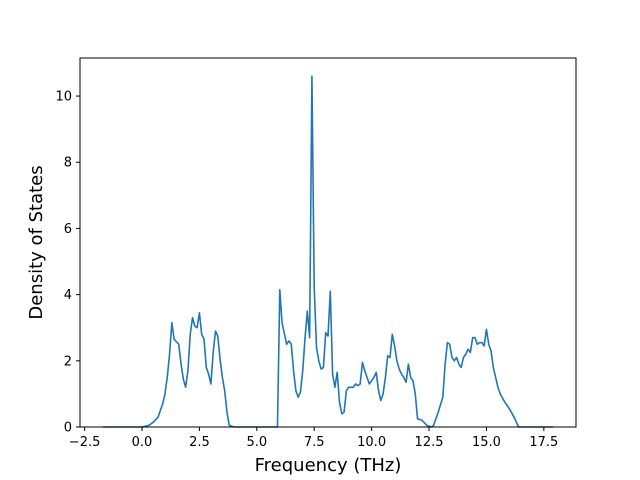 Image resolution: width=640 pixels, height=480 pixels. I want to click on x-tick-label: 17.5, so click(543, 442).